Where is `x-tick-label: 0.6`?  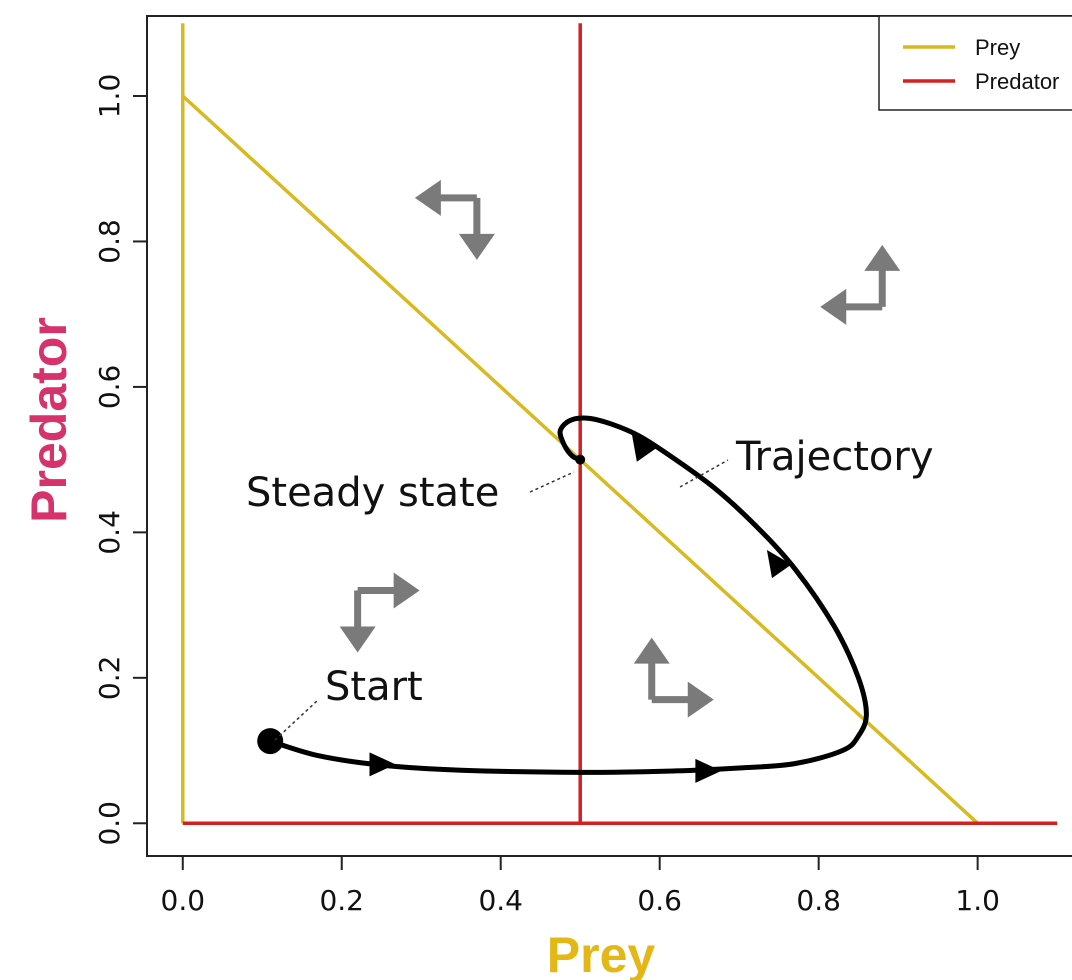
x-tick-label: 0.6 is located at coordinates (659, 900).